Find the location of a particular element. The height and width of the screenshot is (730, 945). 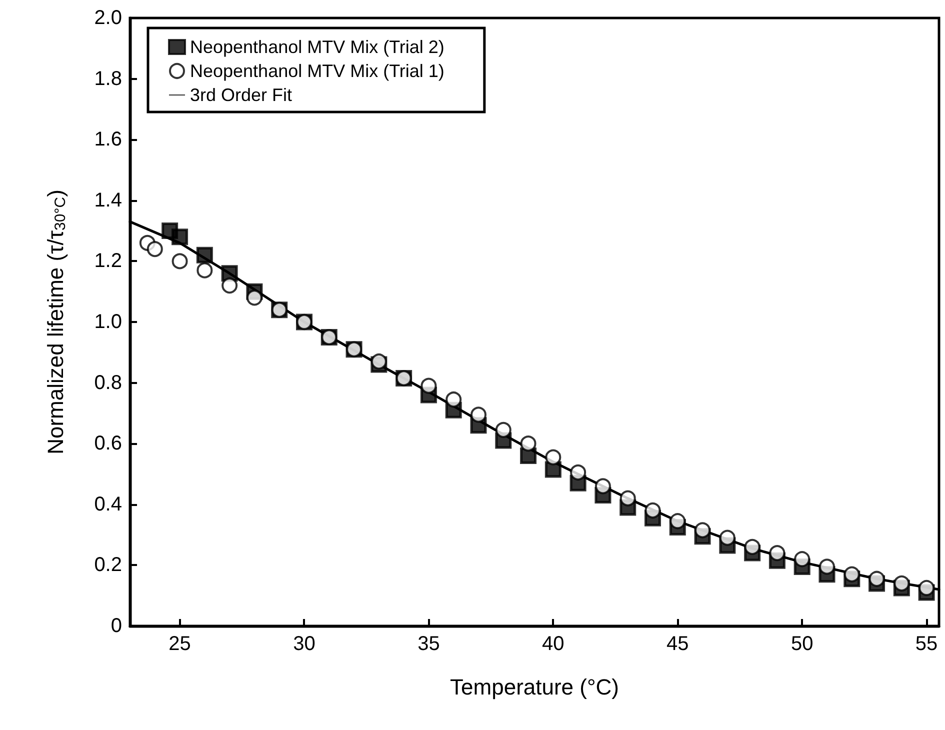

y-tick-label: 1.2 is located at coordinates (108, 261).